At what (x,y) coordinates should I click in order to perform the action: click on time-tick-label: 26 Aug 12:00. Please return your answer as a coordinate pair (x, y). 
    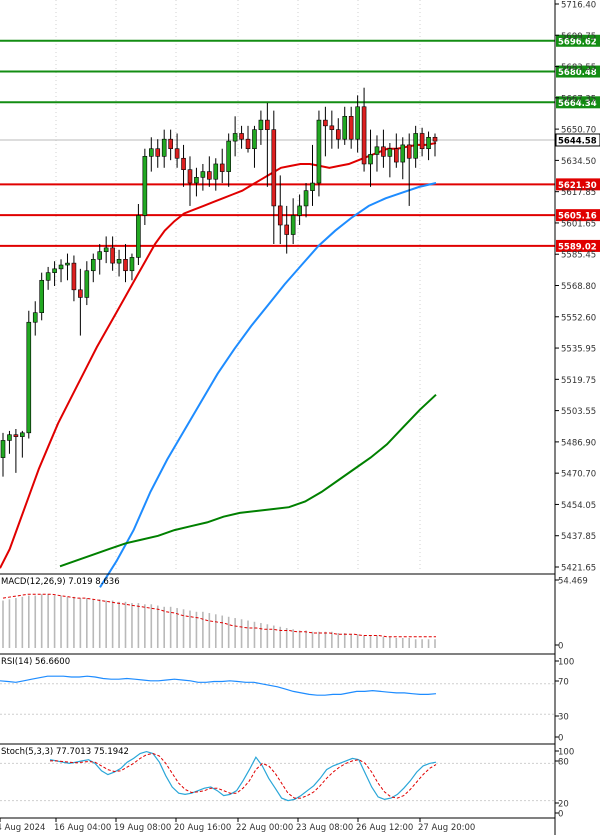
    Looking at the image, I should click on (384, 828).